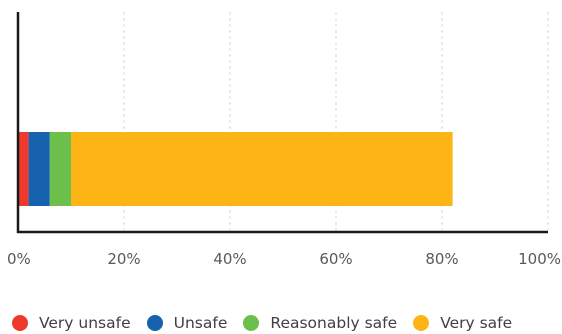  What do you see at coordinates (284, 259) in the screenshot?
I see `x-axis-ticks: 0% 20% 40% 60% 80% 100%` at bounding box center [284, 259].